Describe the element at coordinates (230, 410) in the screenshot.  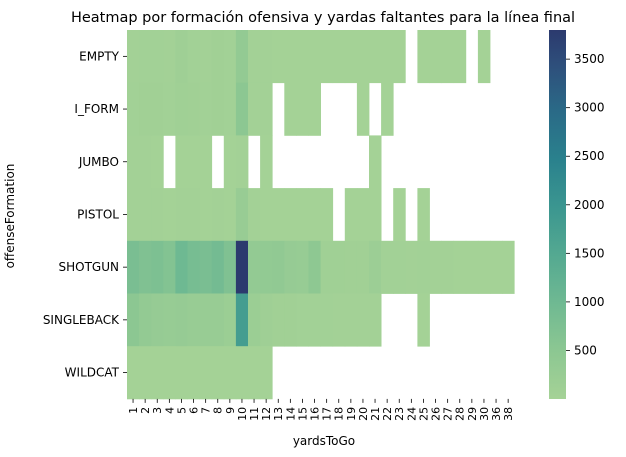
I see `x-tick-label: 9` at that location.